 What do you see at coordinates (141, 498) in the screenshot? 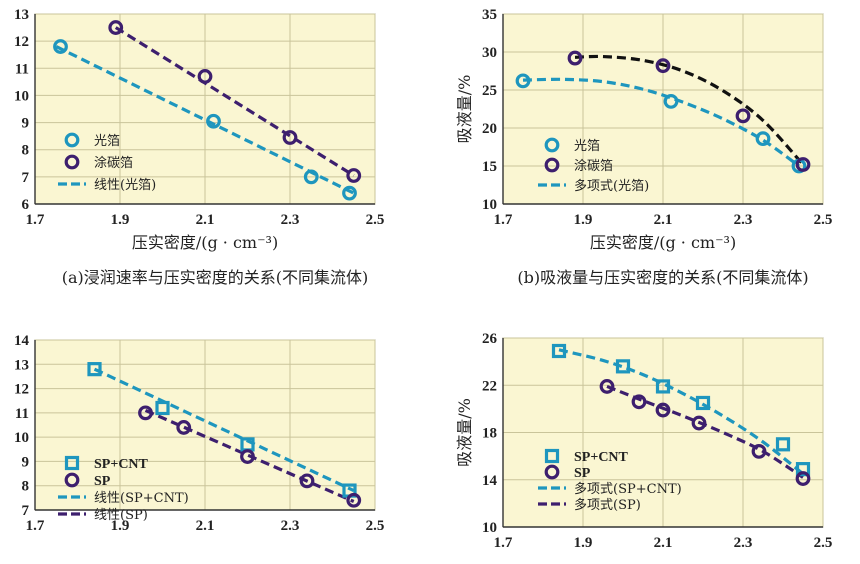
I see `legend-label: 线性(SP+CNT)` at bounding box center [141, 498].